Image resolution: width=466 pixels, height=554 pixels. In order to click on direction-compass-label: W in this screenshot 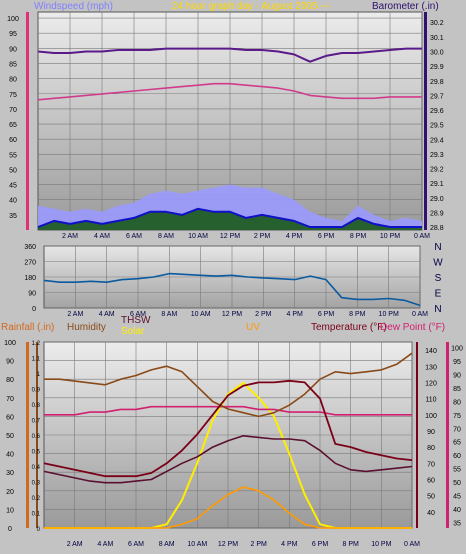, I will do `click(438, 263)`.